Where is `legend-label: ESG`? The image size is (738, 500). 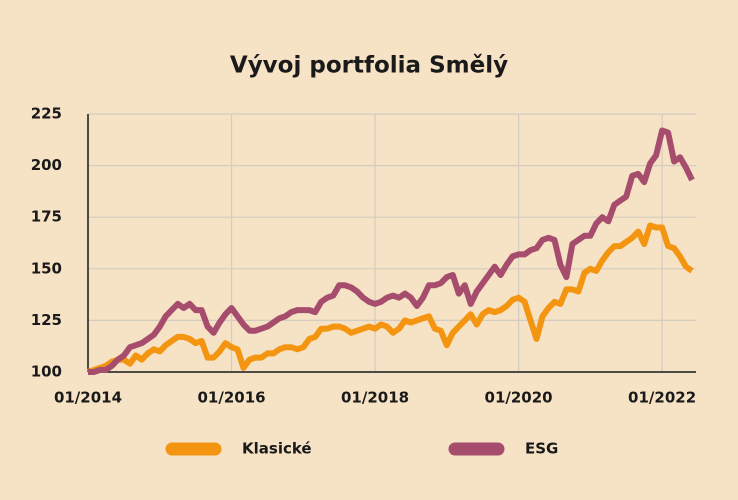
legend-label: ESG is located at coordinates (541, 449).